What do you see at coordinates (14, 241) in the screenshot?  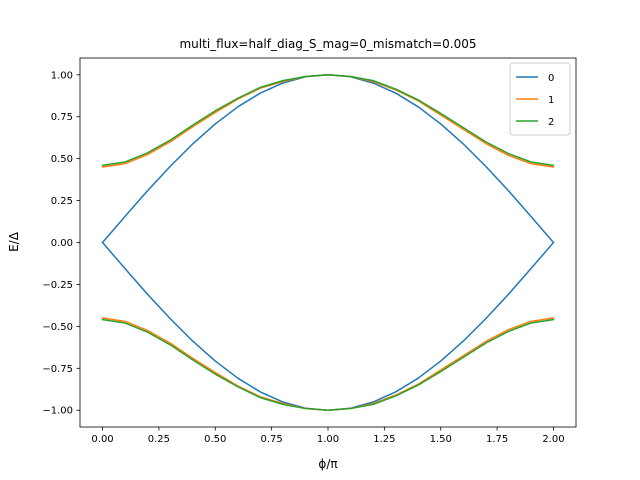 I see `y-axis-title: E/Δ` at bounding box center [14, 241].